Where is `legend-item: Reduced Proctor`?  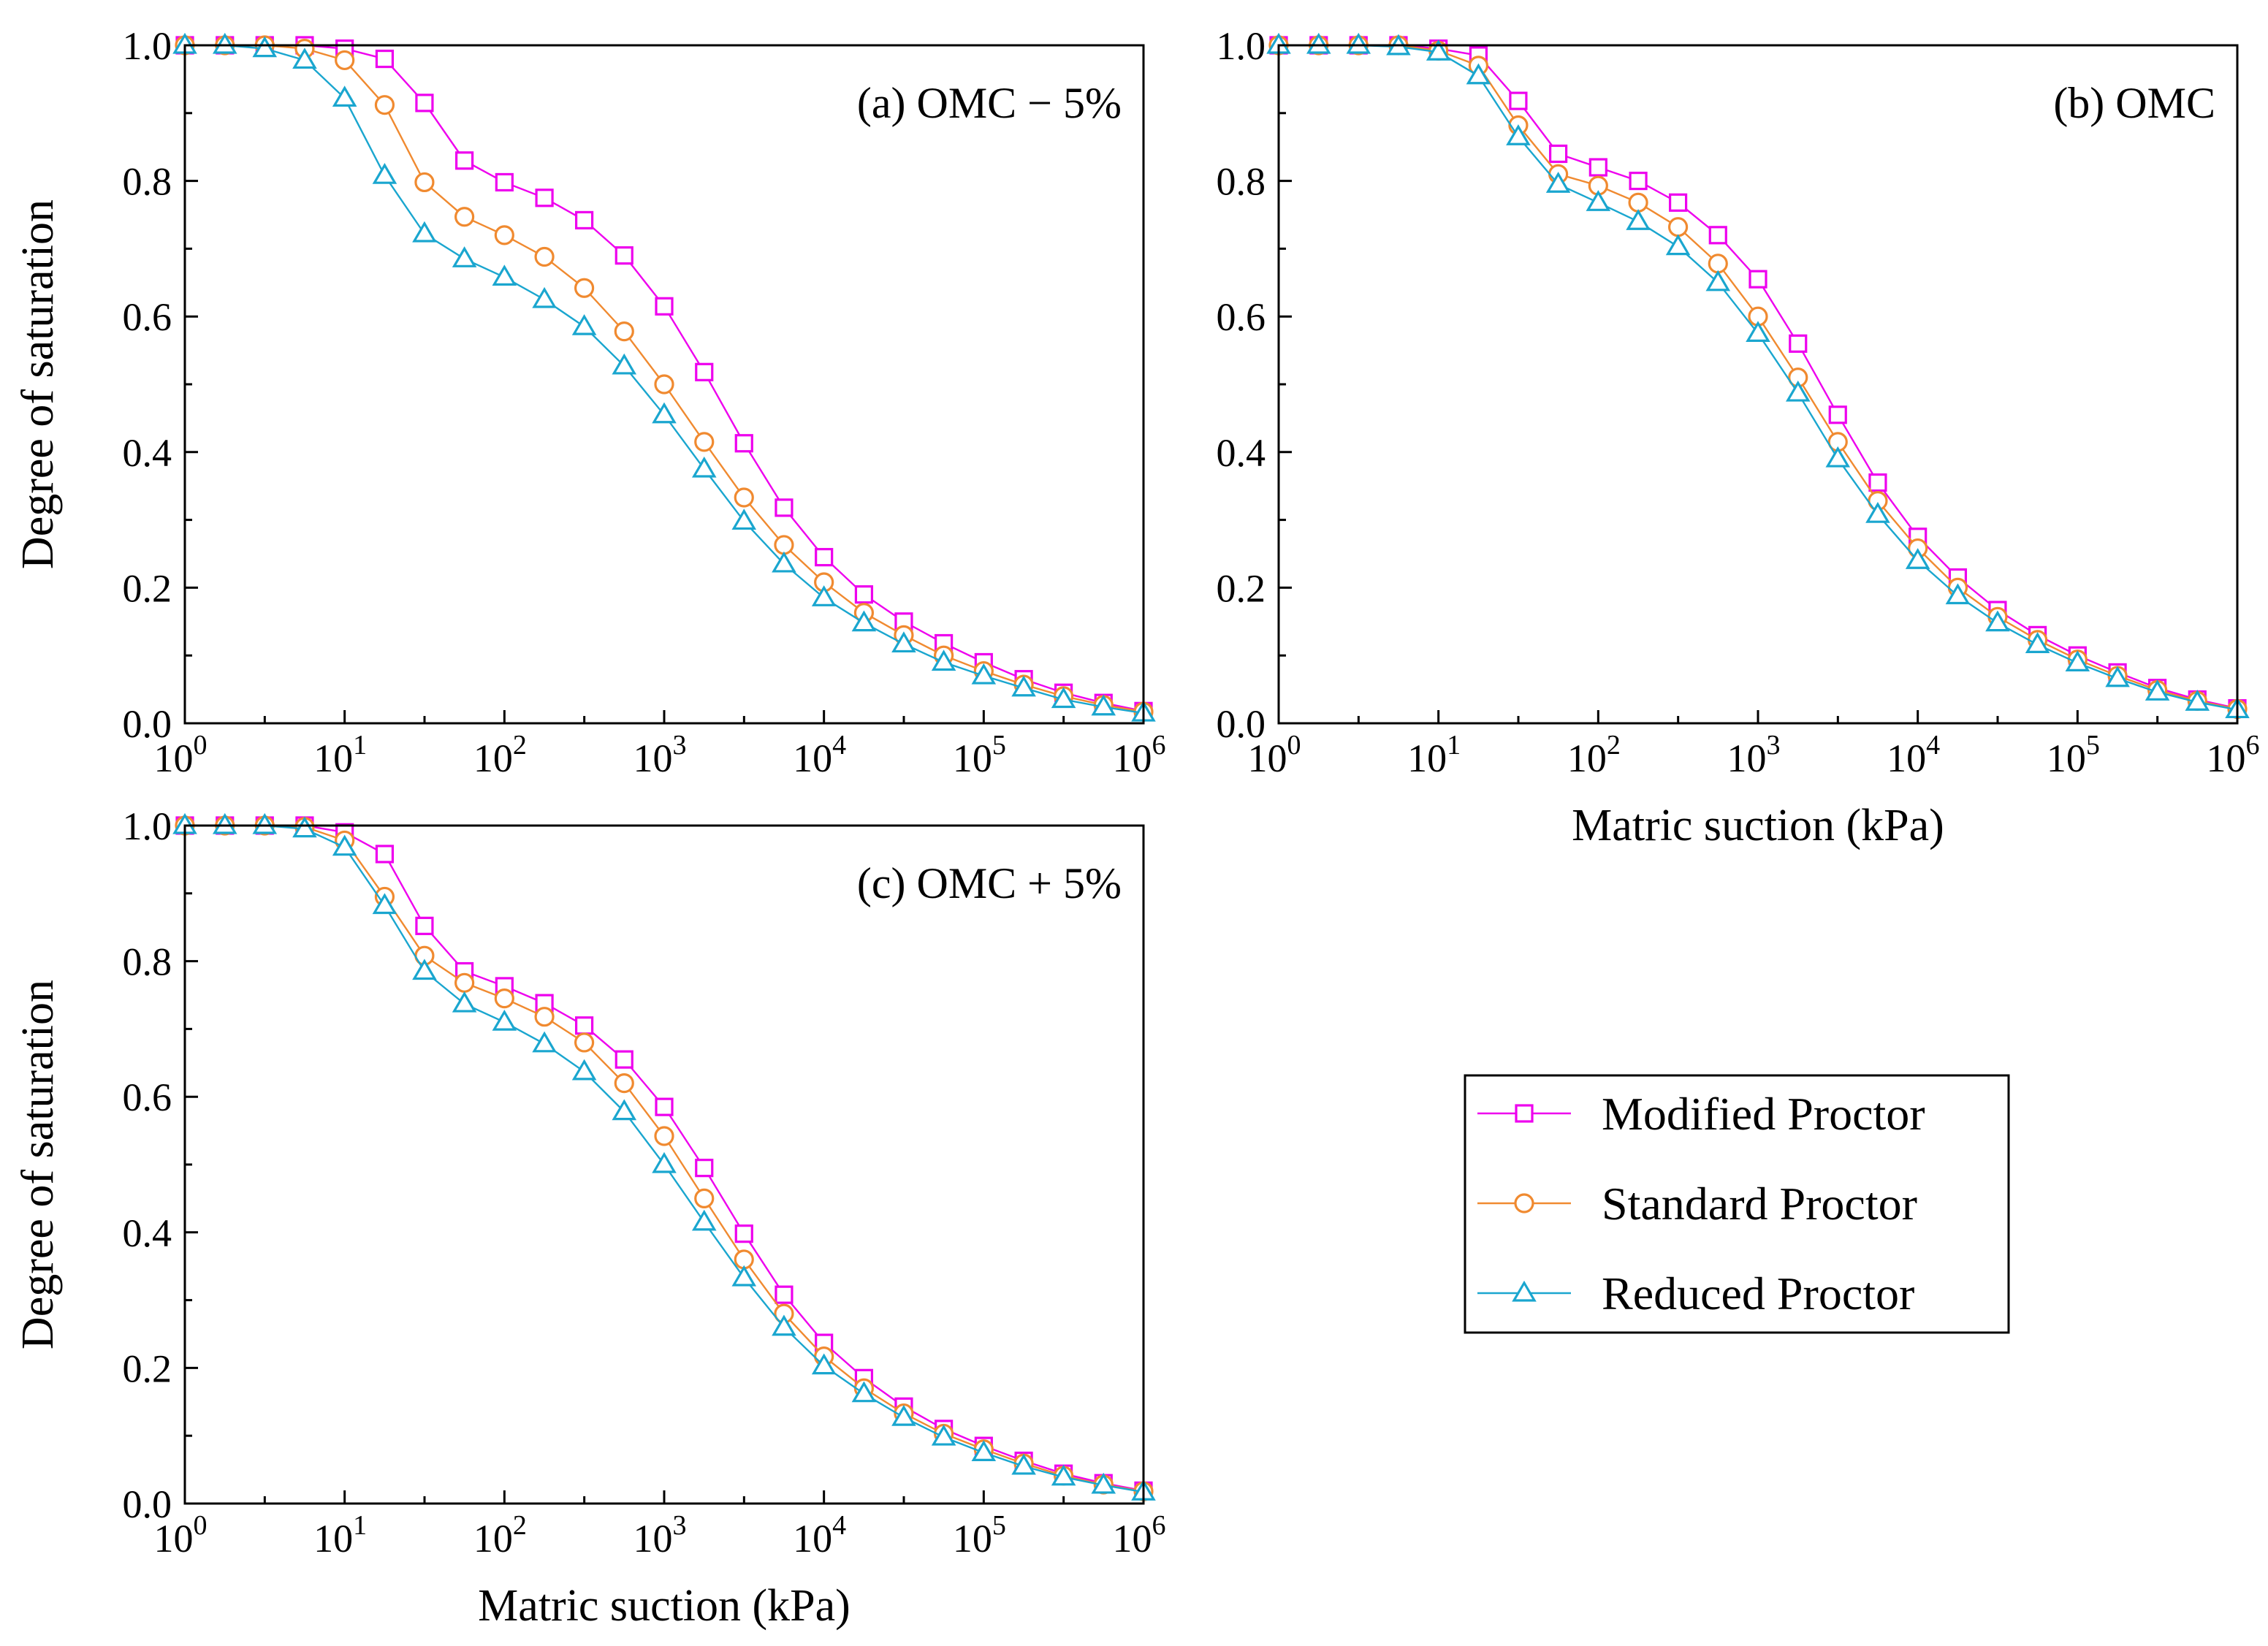
legend-item: Reduced Proctor is located at coordinates (1695, 1293).